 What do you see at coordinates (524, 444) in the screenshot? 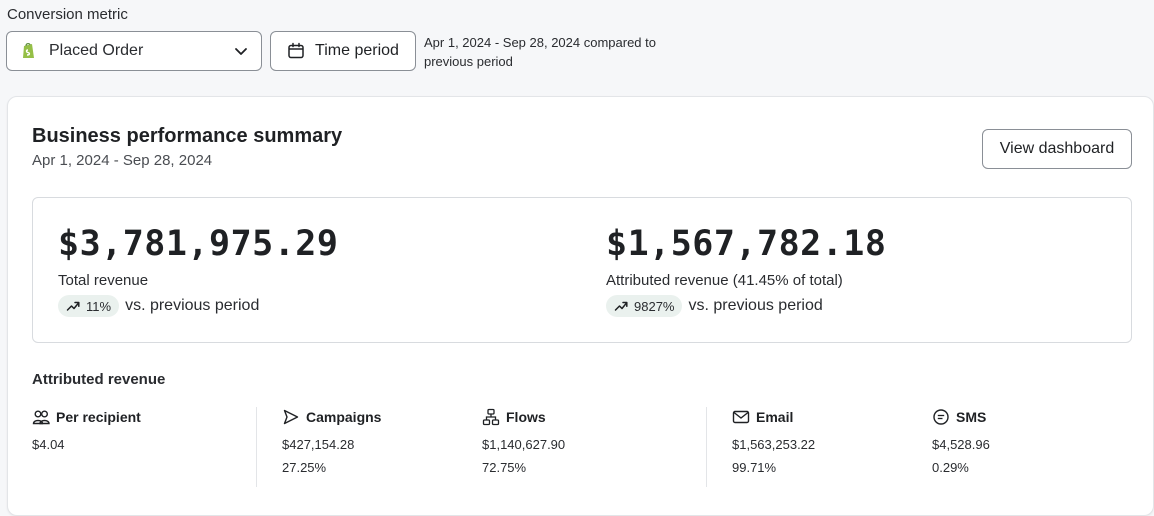
I see `metric-value: $1,140,627.90` at bounding box center [524, 444].